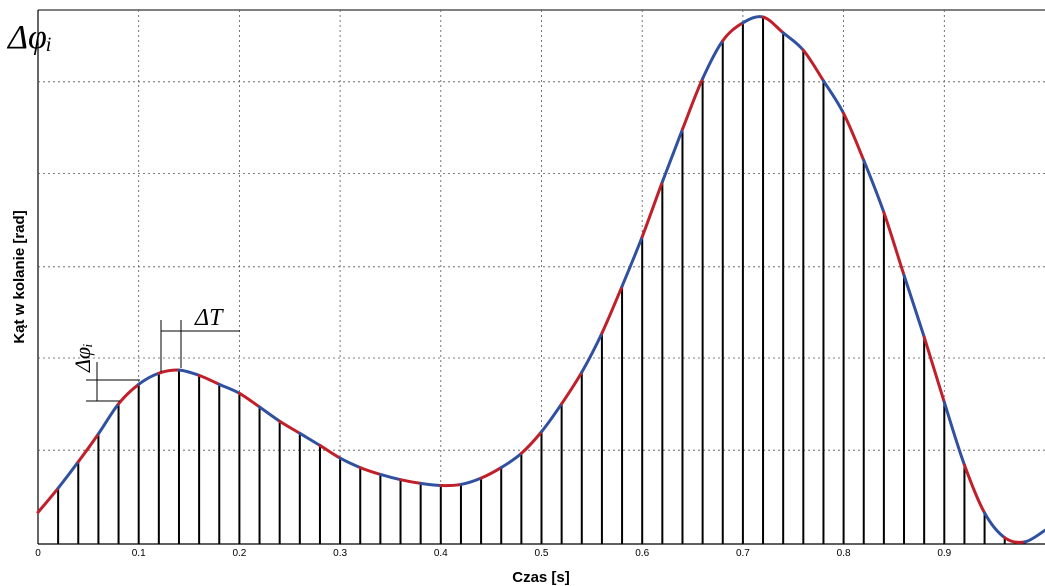  I want to click on x-tick-labels: 0 0.1 0.2 0.3 0.4 0.5 0.6 0.7 0.8 0.9, so click(493, 553).